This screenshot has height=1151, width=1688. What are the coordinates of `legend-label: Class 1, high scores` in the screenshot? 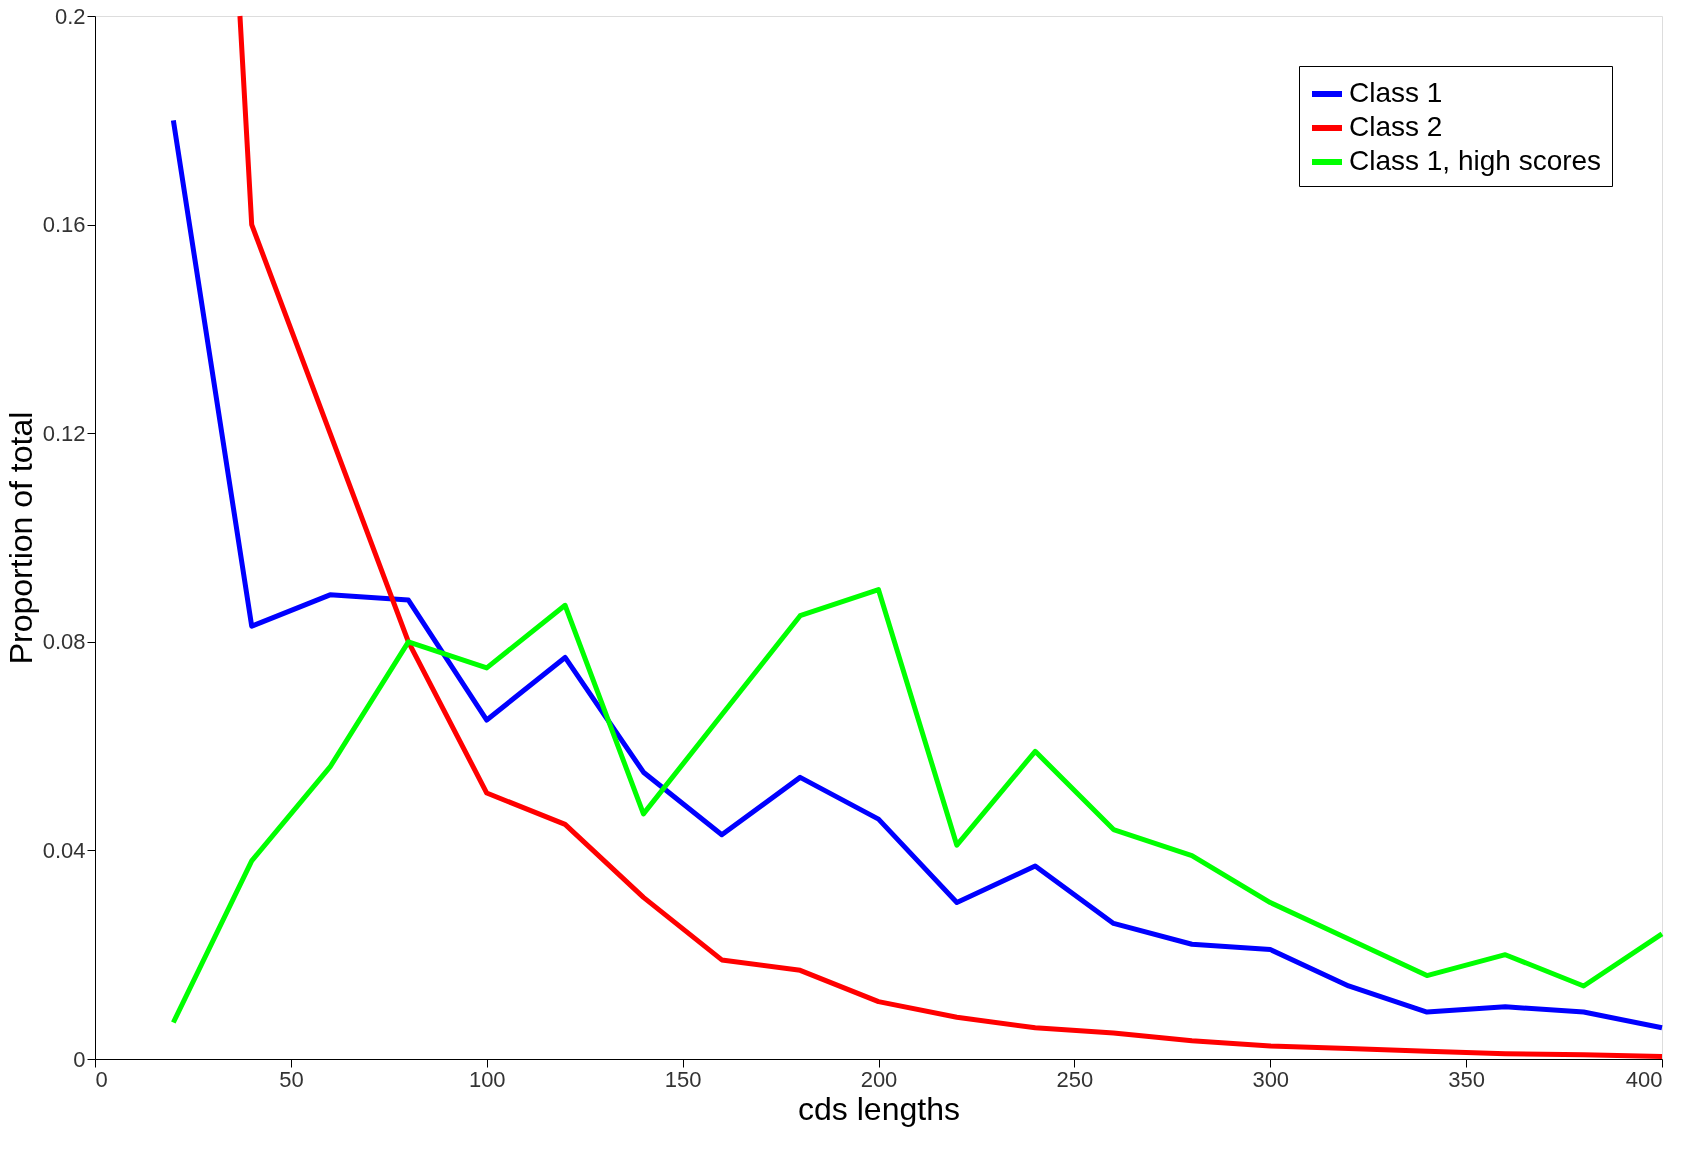 It's located at (1475, 160).